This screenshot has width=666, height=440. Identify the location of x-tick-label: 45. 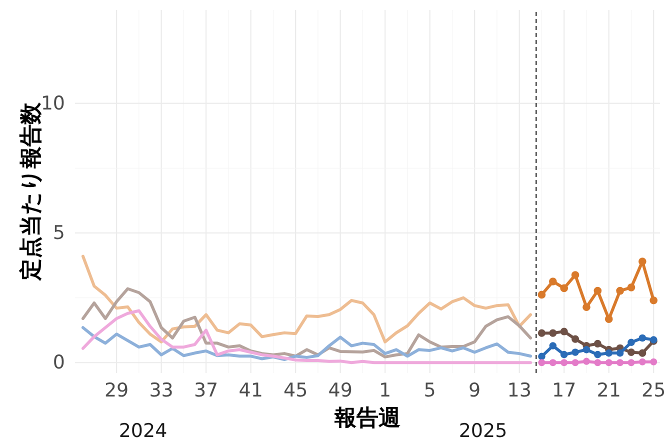
(295, 390).